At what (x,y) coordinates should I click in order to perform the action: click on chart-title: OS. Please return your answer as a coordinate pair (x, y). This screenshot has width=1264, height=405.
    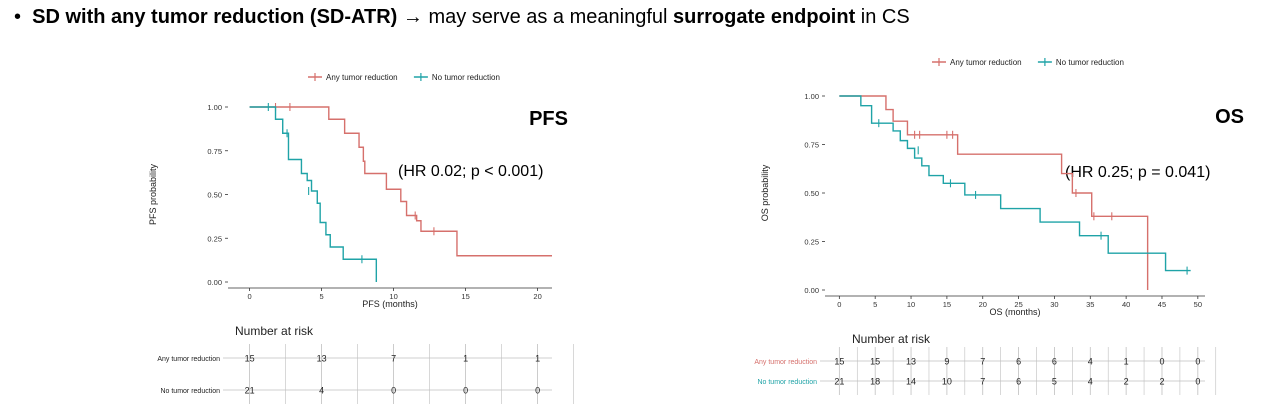
    Looking at the image, I should click on (1229, 117).